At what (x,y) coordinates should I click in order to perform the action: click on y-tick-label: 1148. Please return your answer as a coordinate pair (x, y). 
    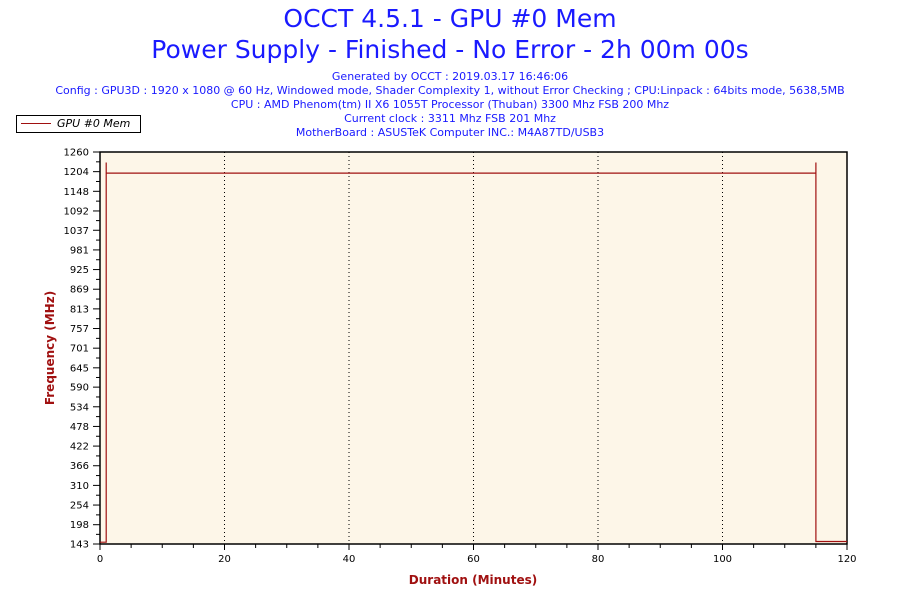
    Looking at the image, I should click on (76, 192).